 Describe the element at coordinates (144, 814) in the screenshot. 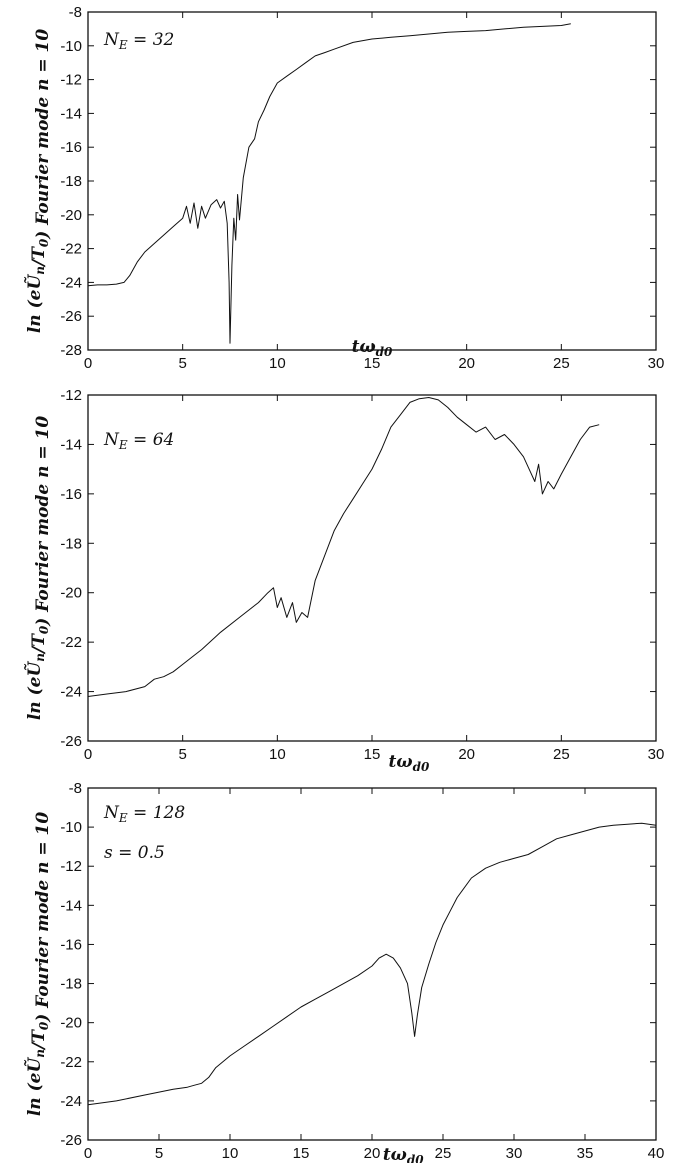

I see `annotation-label: NE = 128` at that location.